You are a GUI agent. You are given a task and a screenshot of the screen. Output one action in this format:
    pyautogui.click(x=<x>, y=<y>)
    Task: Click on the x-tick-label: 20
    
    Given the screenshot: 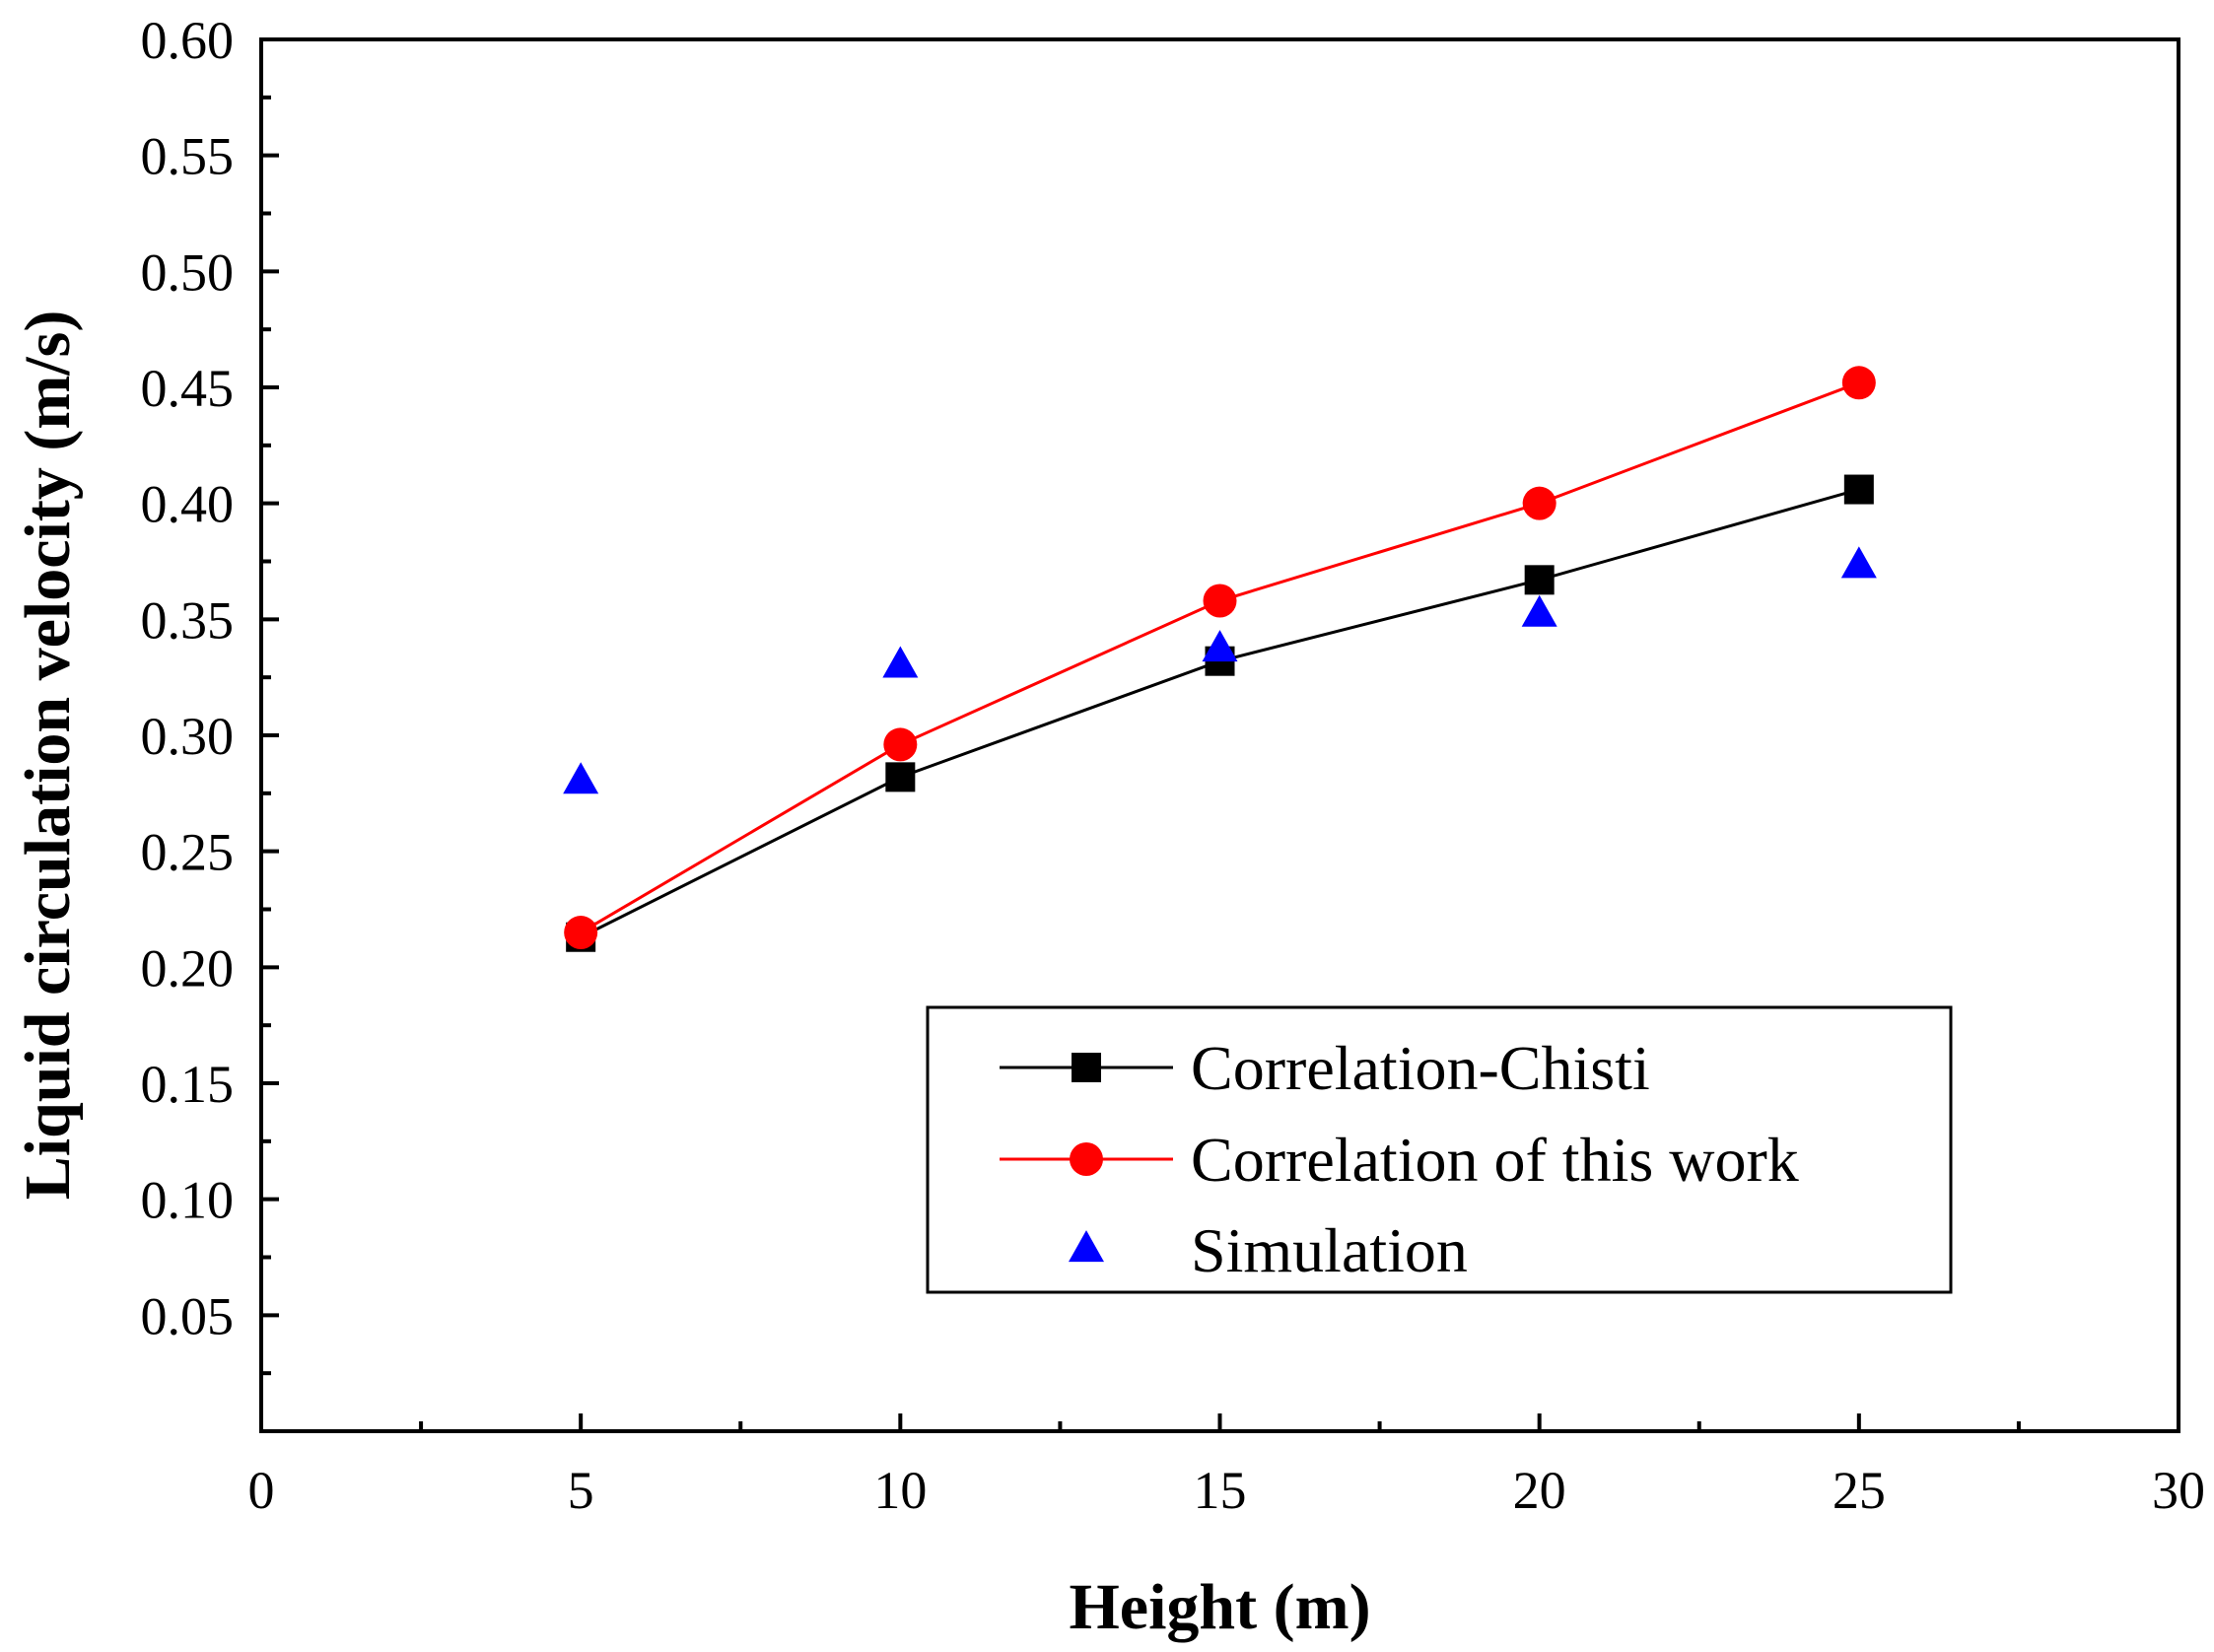 What is the action you would take?
    pyautogui.click(x=1539, y=1490)
    